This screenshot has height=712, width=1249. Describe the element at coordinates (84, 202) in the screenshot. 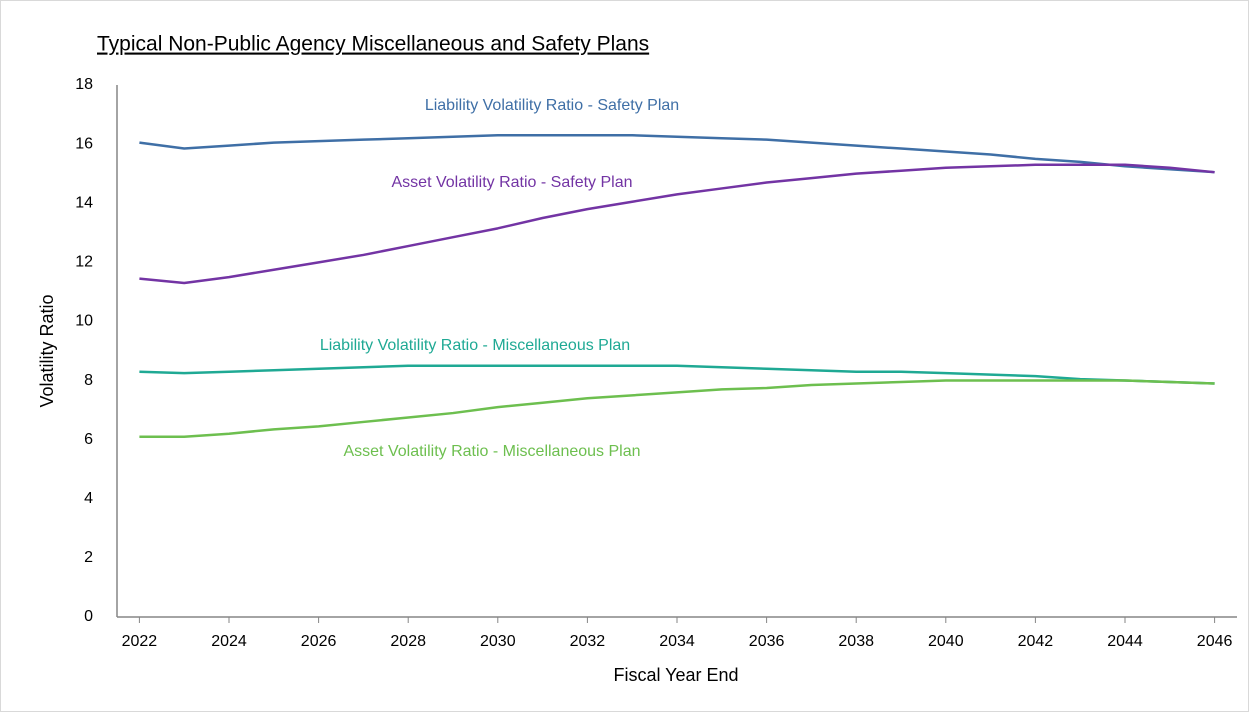

I see `y-tick-label: 14` at that location.